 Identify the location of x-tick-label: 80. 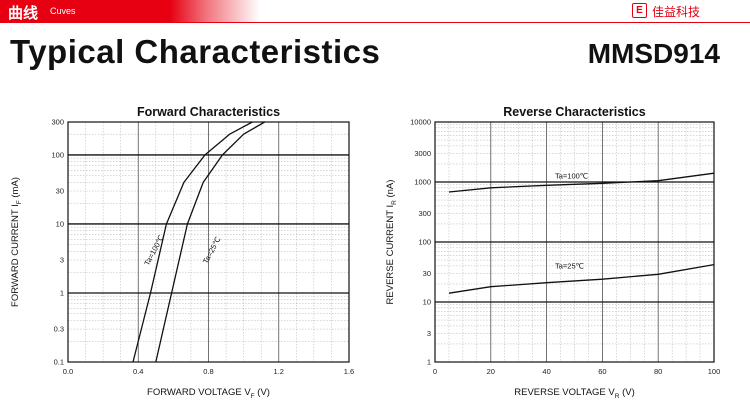
(658, 371).